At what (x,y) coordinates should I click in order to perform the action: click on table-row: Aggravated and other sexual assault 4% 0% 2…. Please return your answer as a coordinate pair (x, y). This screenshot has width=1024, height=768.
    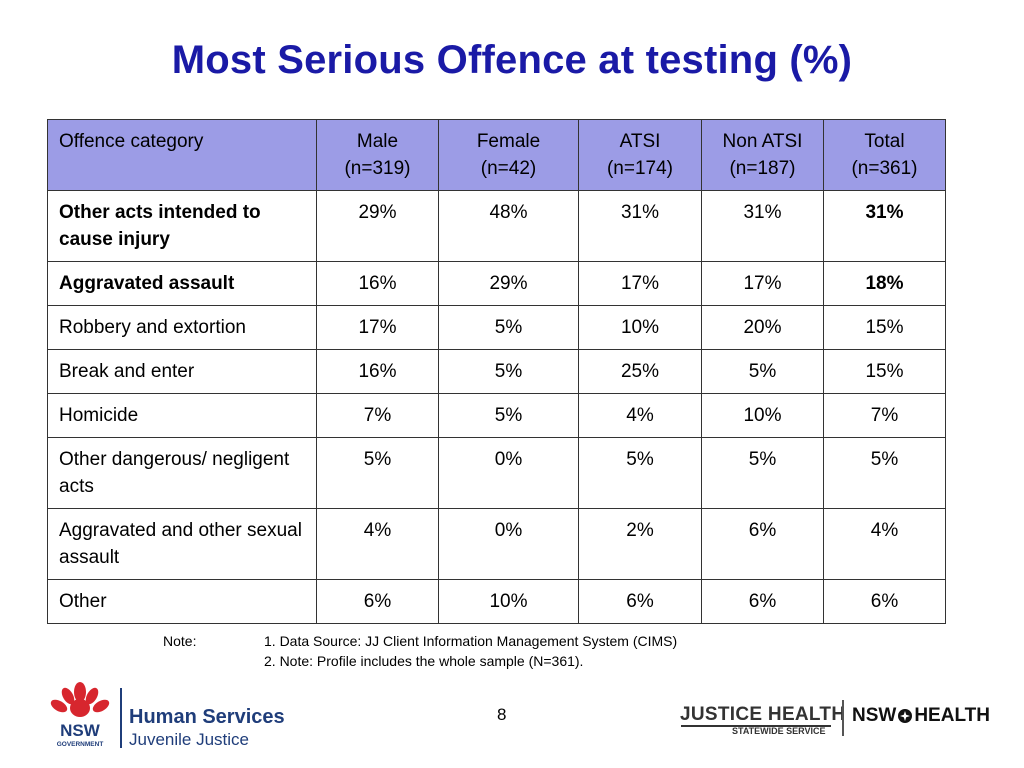
    Looking at the image, I should click on (496, 544).